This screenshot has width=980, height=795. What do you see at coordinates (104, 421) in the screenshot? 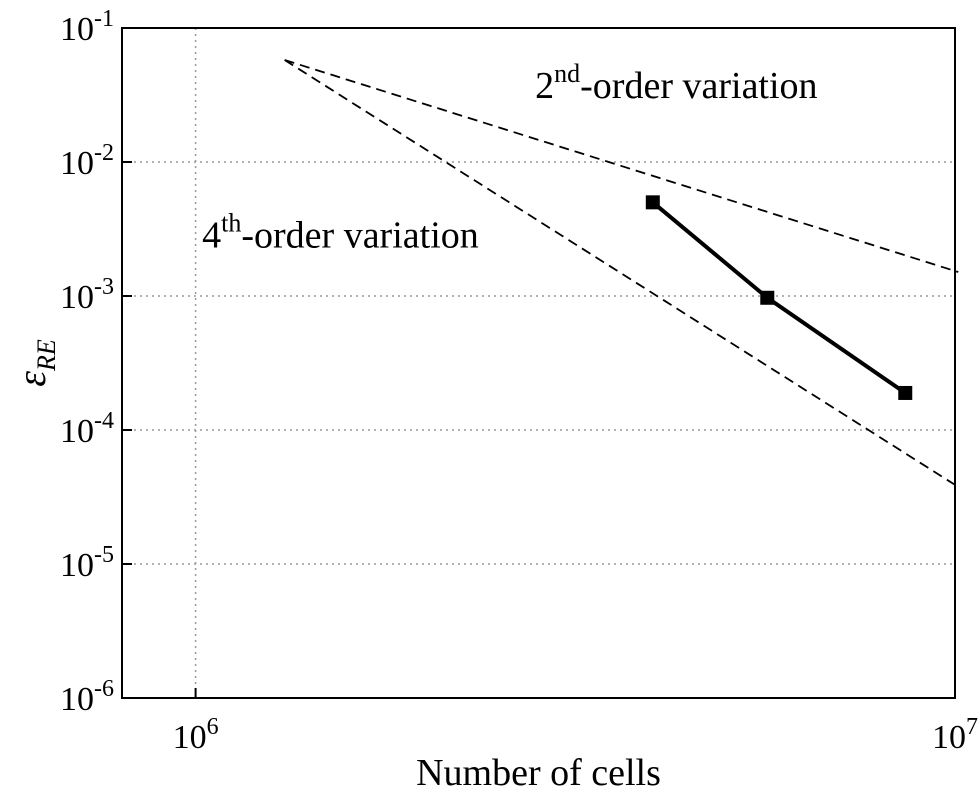
I see `tick-exponent: -4` at bounding box center [104, 421].